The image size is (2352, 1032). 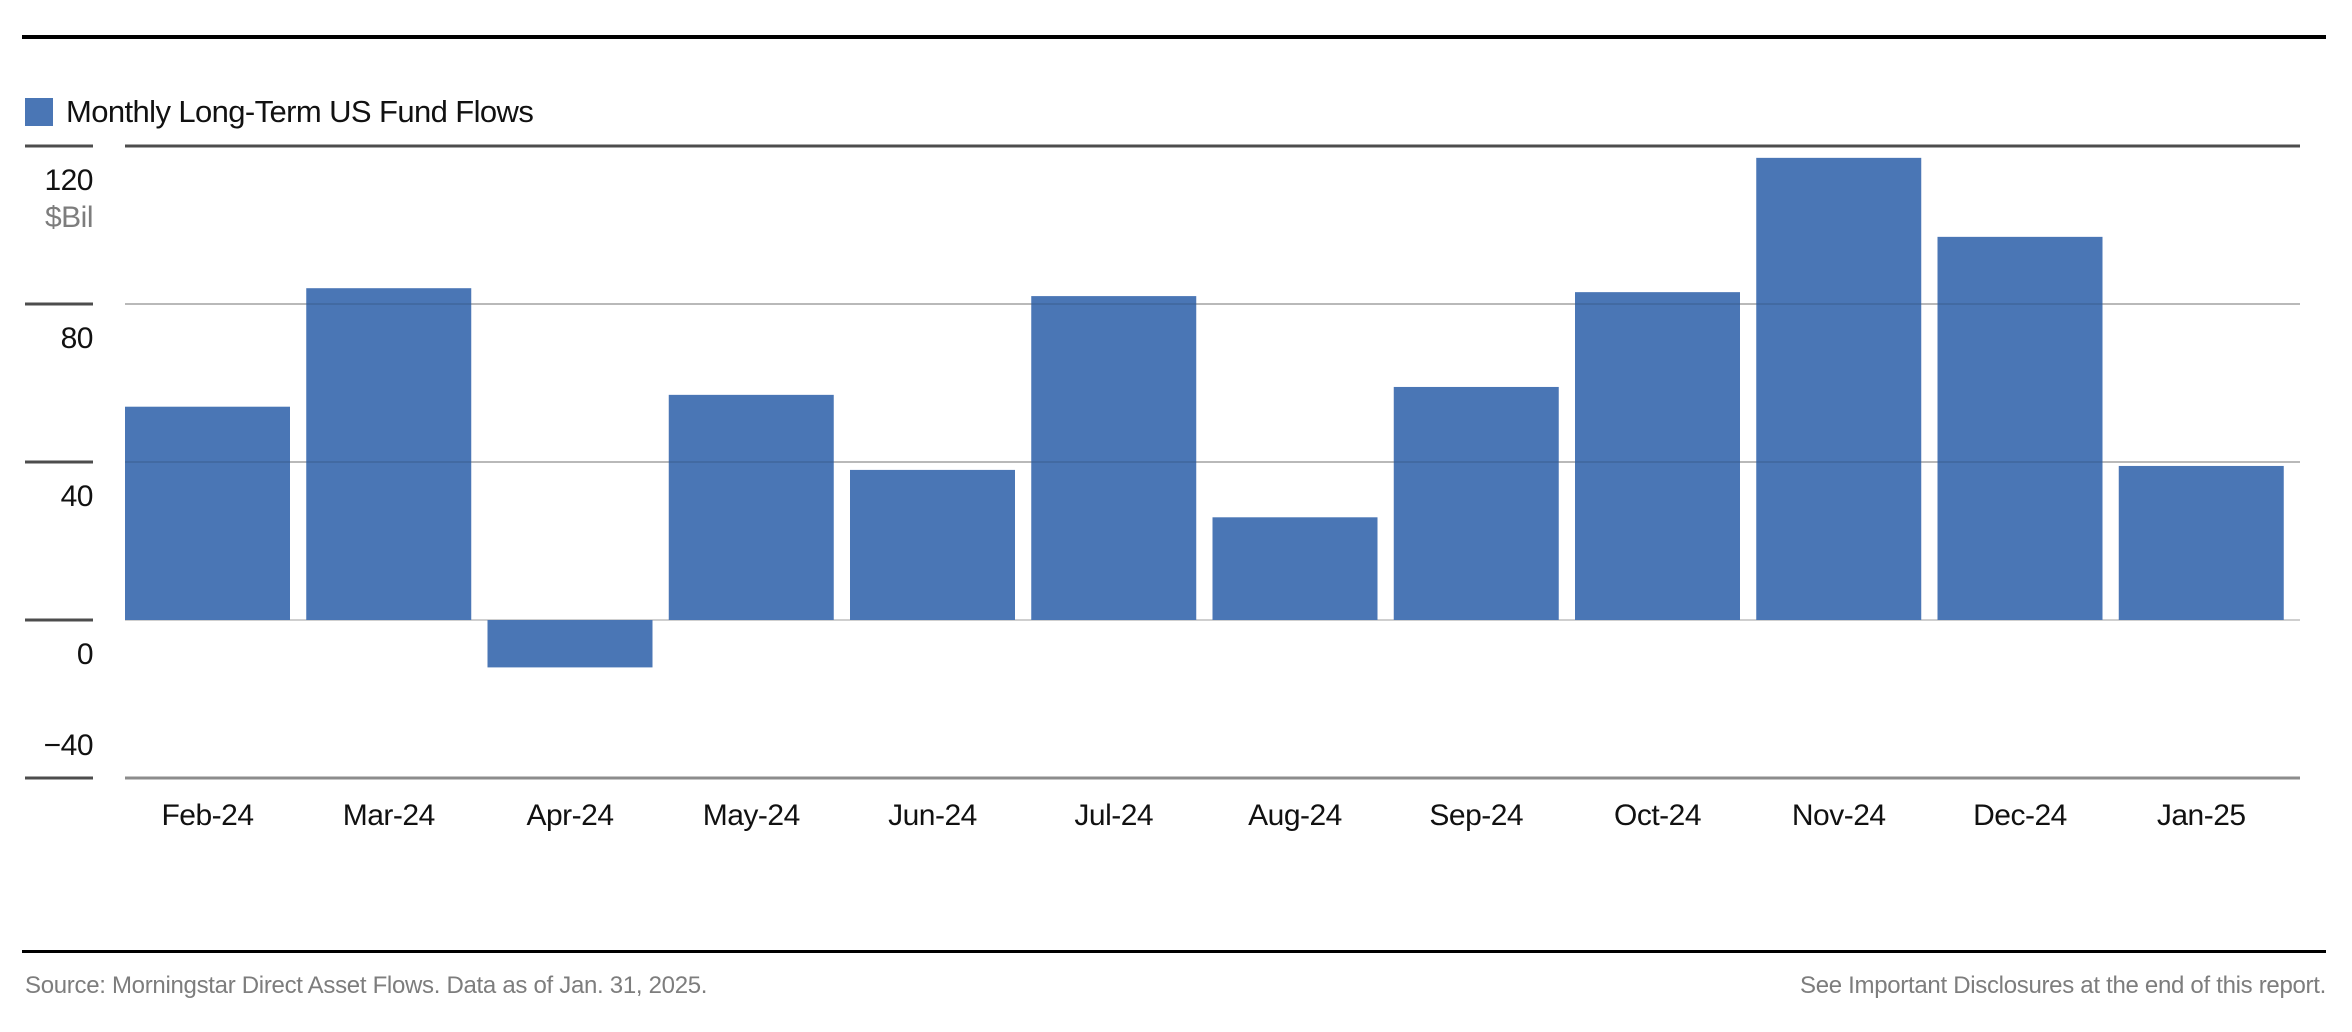 I want to click on y-tick-label-120: 120, so click(x=68, y=180).